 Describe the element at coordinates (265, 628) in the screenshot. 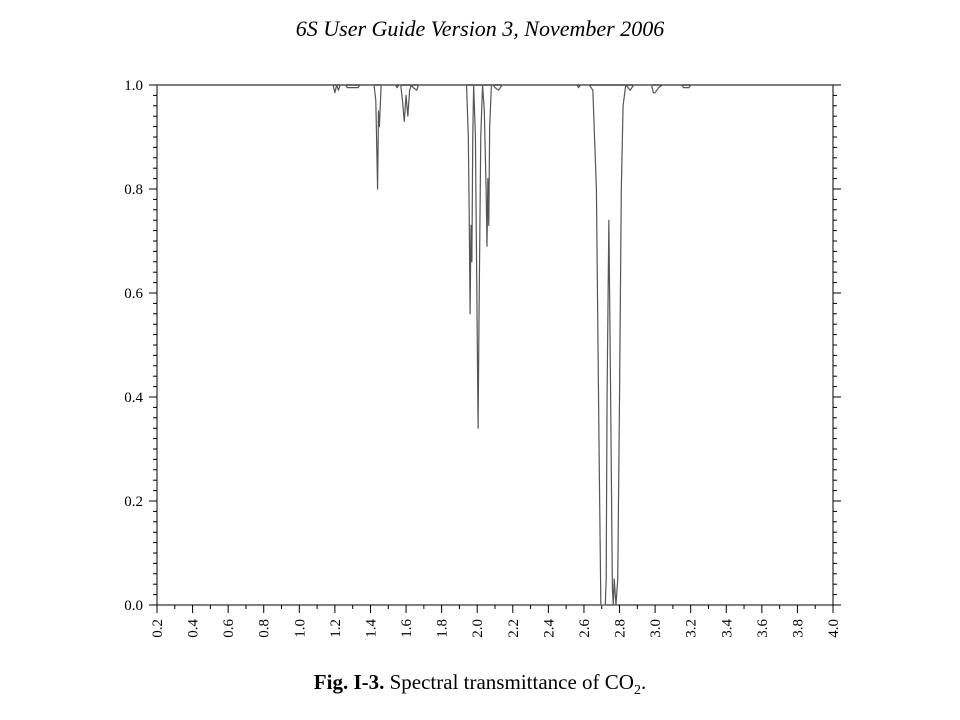

I see `x-tick-label: 0.8` at that location.